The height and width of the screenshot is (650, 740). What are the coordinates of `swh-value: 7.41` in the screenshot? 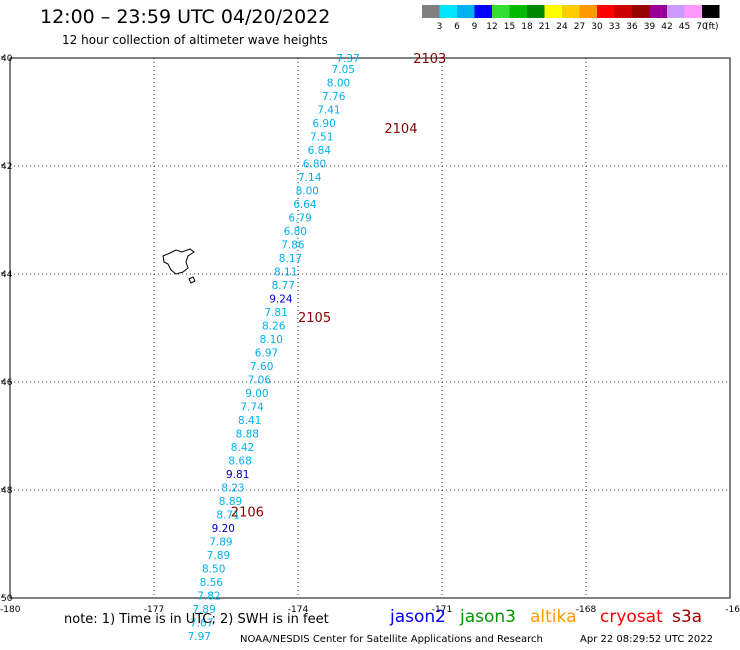 It's located at (328, 110).